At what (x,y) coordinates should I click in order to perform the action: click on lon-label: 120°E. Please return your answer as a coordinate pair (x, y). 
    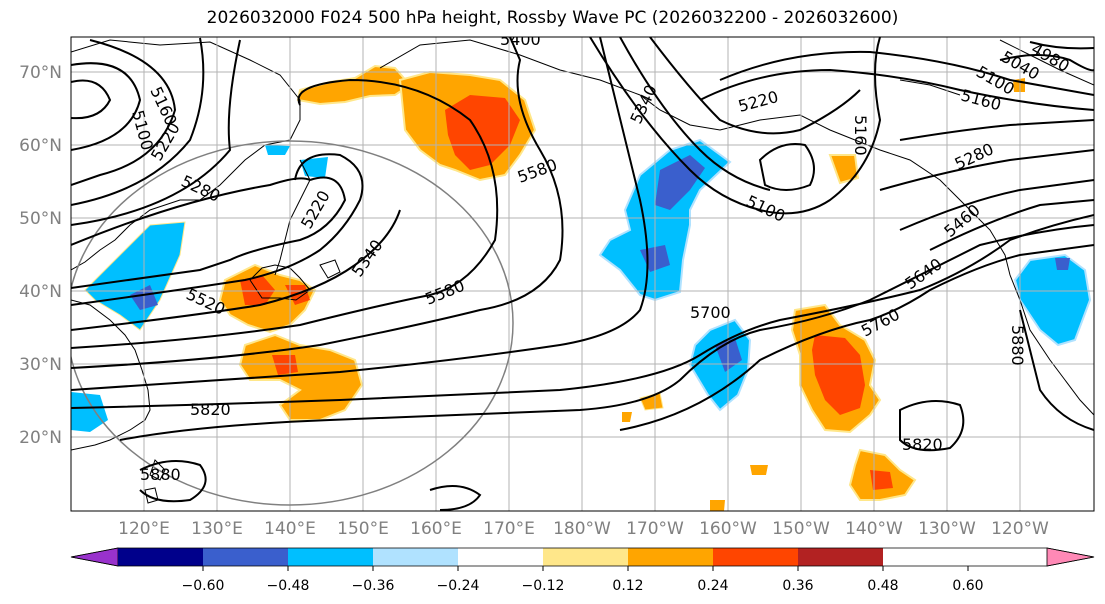
    Looking at the image, I should click on (144, 529).